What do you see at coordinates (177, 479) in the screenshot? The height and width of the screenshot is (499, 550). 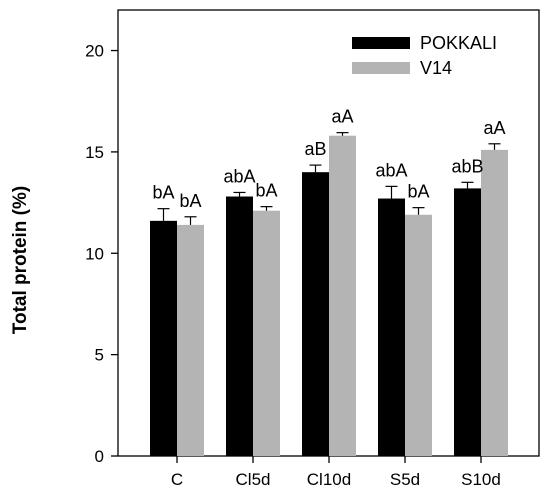 I see `x-tick-label: C` at bounding box center [177, 479].